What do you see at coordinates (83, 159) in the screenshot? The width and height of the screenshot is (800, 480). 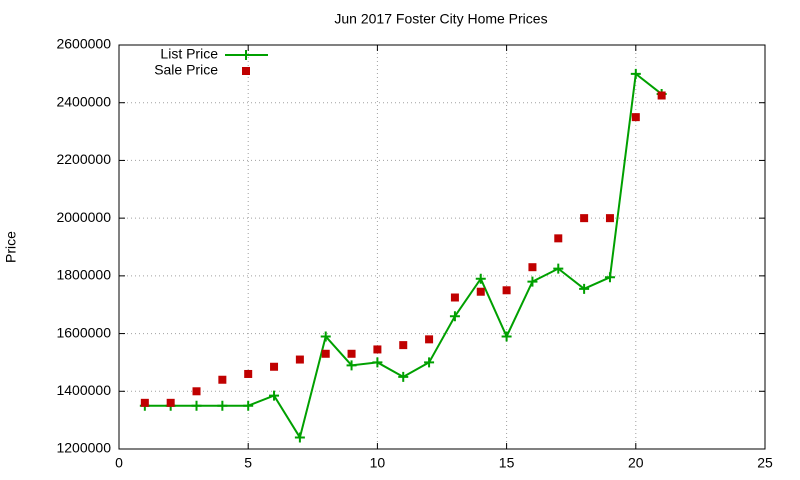 I see `y-tick-label: 2200000` at bounding box center [83, 159].